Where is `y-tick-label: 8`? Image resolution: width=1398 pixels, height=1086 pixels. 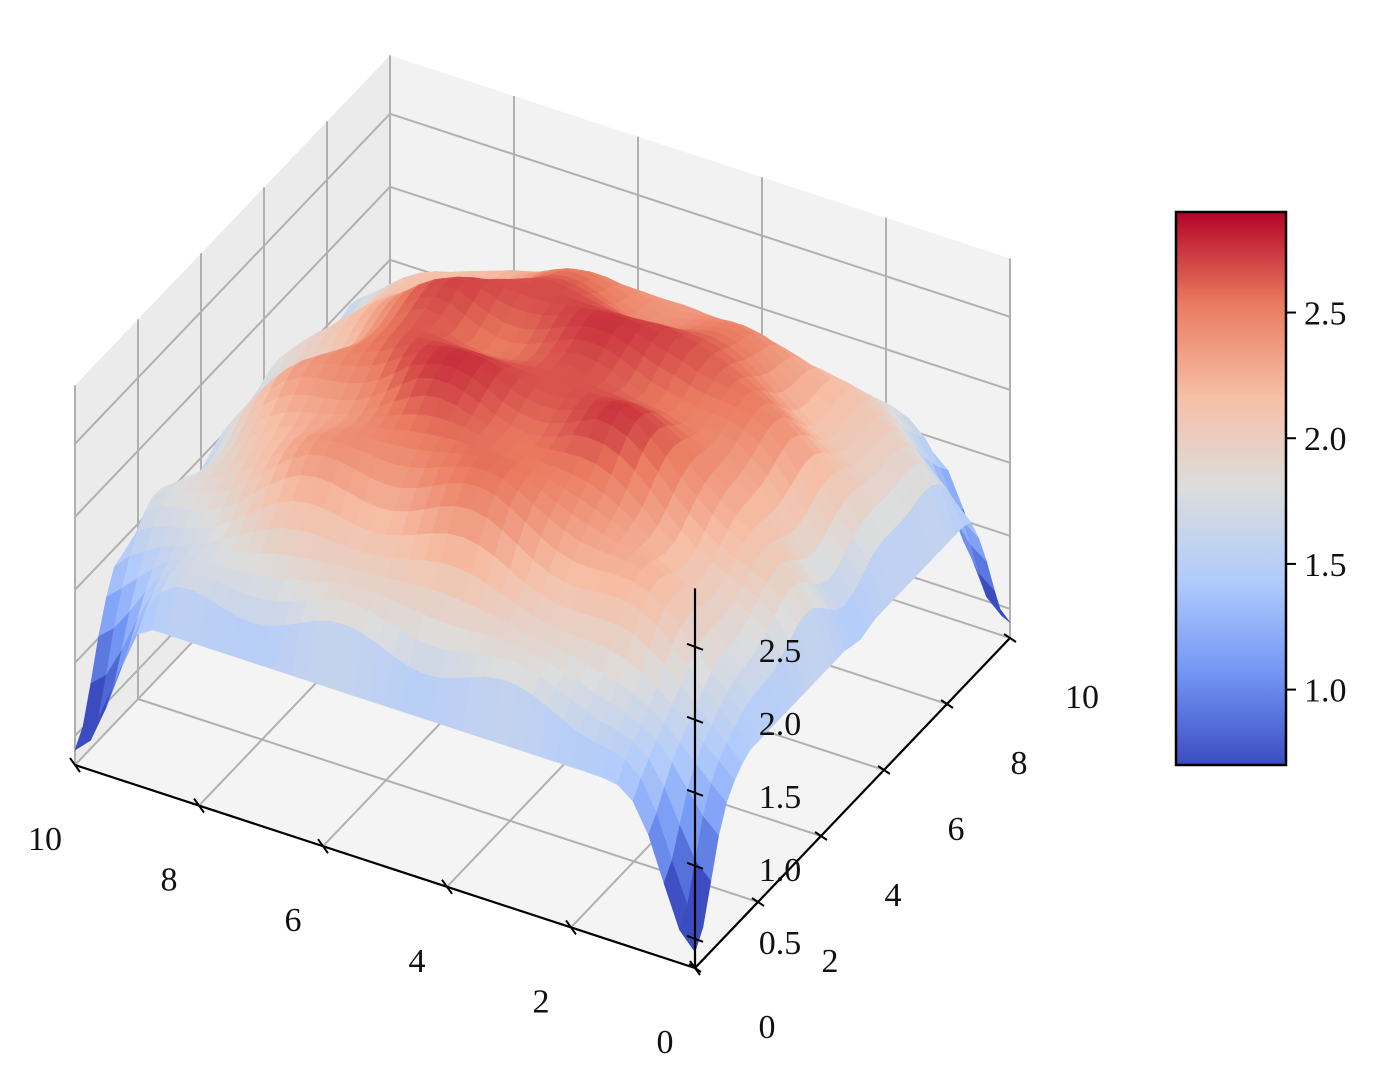 y-tick-label: 8 is located at coordinates (1019, 763).